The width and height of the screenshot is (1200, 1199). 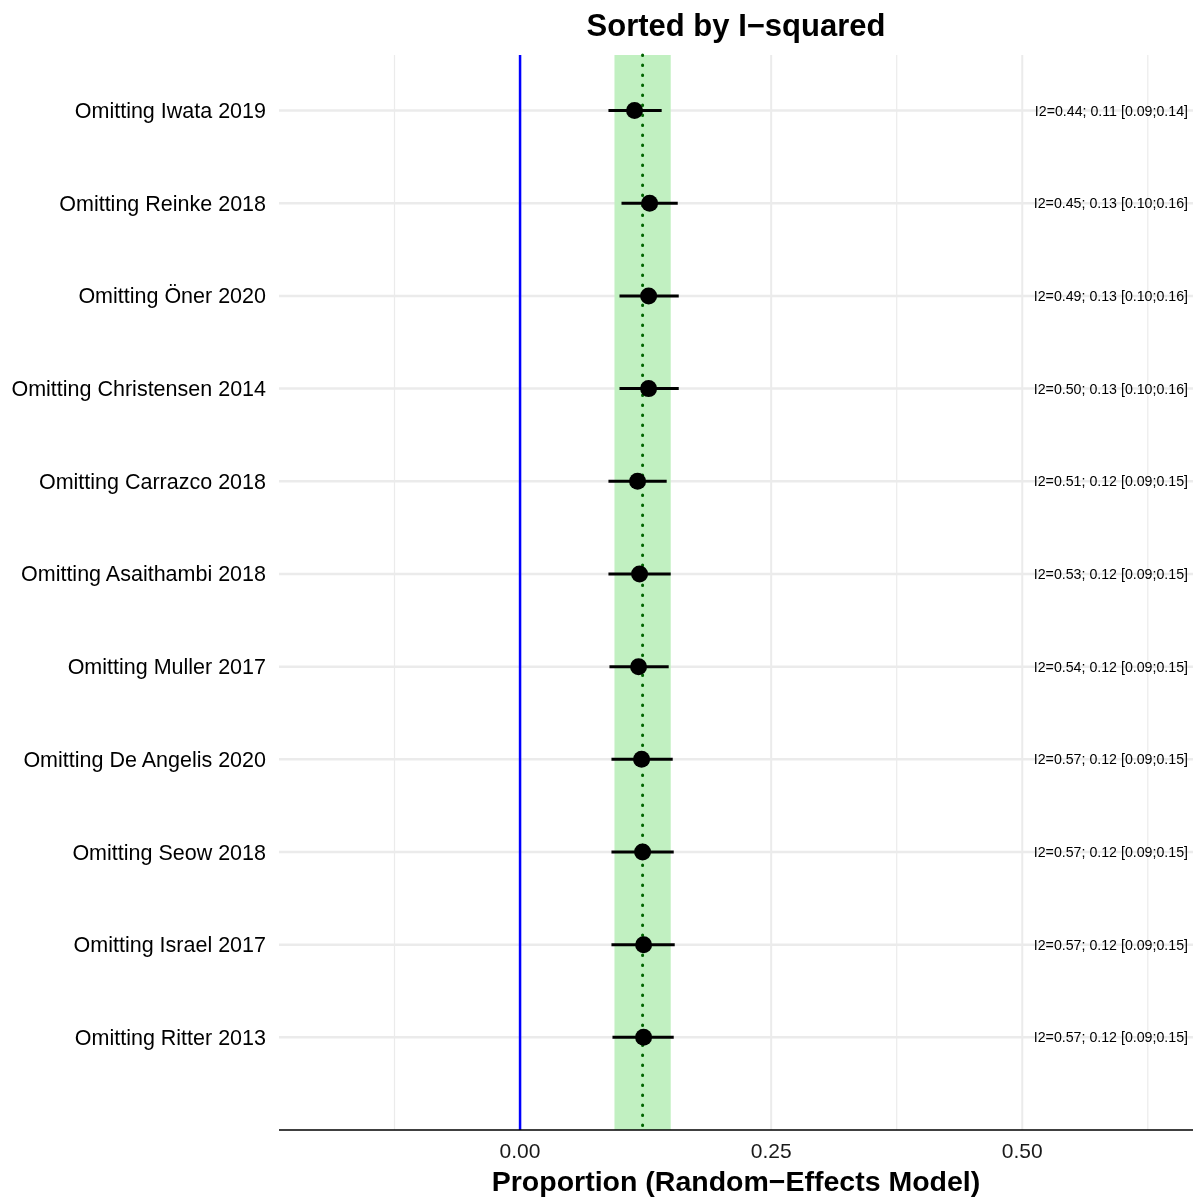 What do you see at coordinates (1110, 295) in the screenshot?
I see `annotation: I2=0.49; 0.13 [0.10;0.16]` at bounding box center [1110, 295].